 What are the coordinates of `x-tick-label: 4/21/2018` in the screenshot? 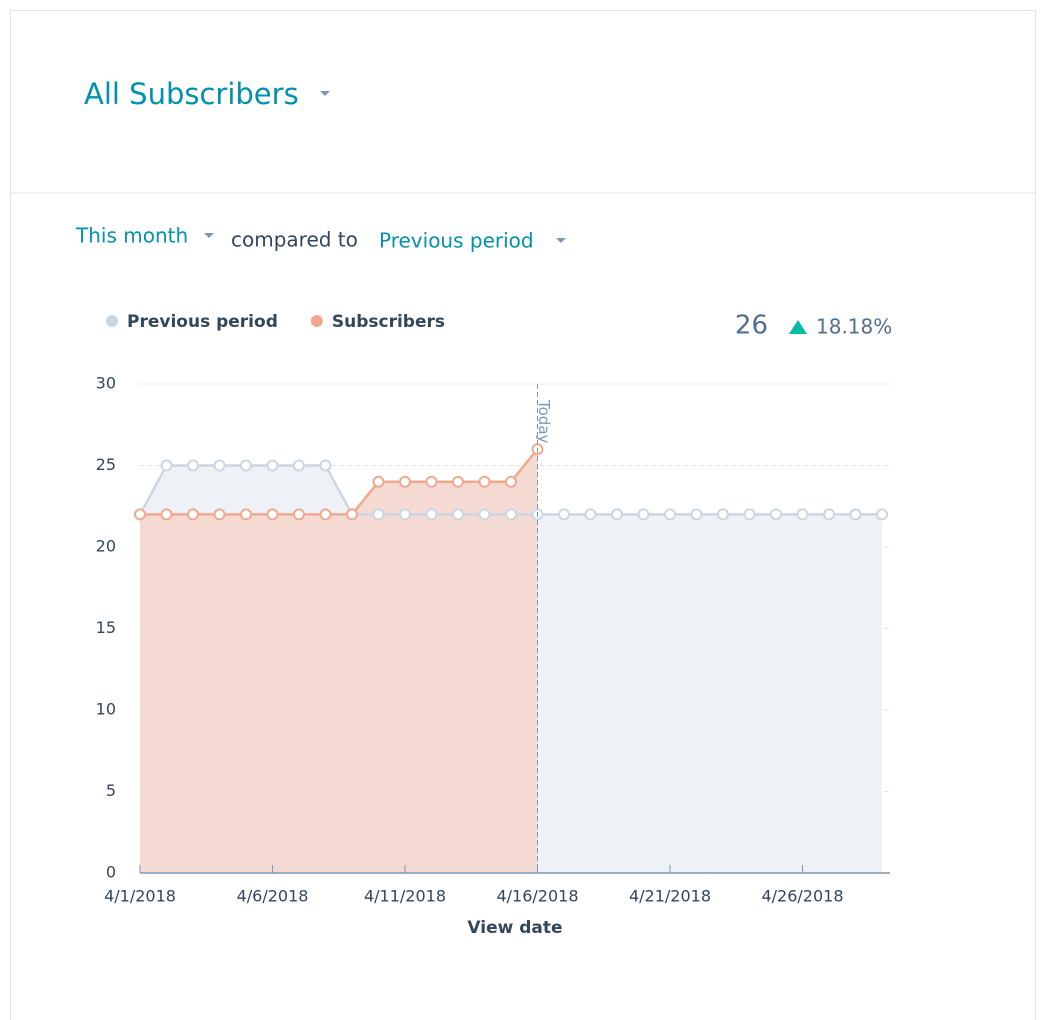 It's located at (670, 896).